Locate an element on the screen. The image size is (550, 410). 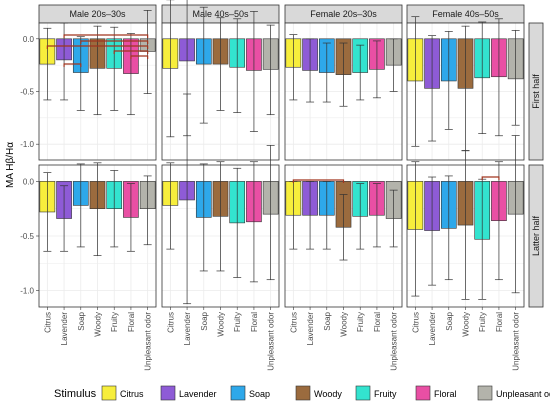
column-strip-label: Male 40s–50s is located at coordinates (220, 14).